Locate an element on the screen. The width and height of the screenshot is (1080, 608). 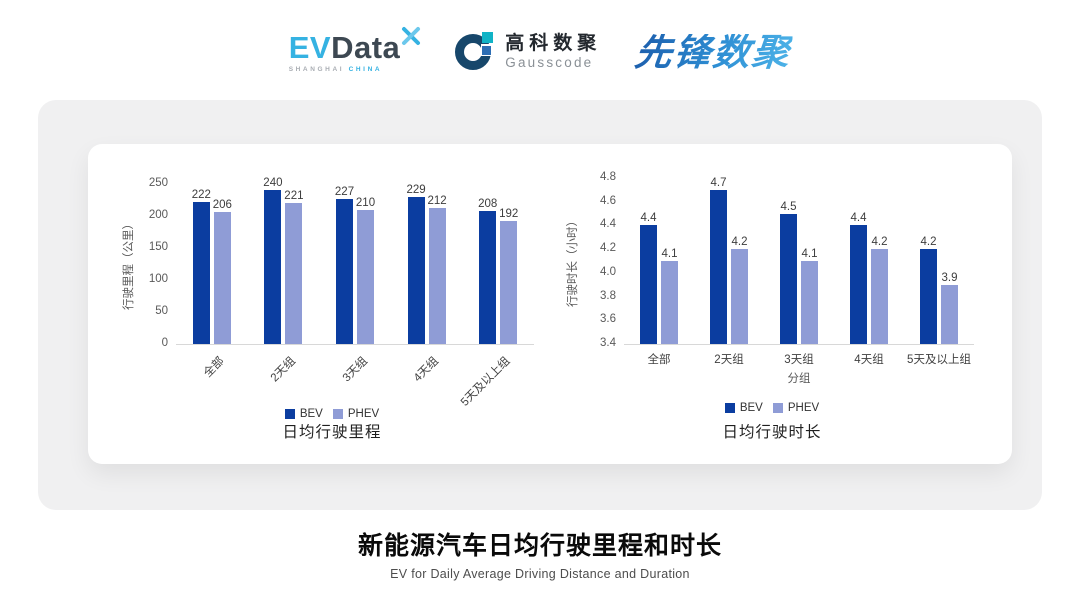
y-tick-label: 3.8 is located at coordinates (608, 295).